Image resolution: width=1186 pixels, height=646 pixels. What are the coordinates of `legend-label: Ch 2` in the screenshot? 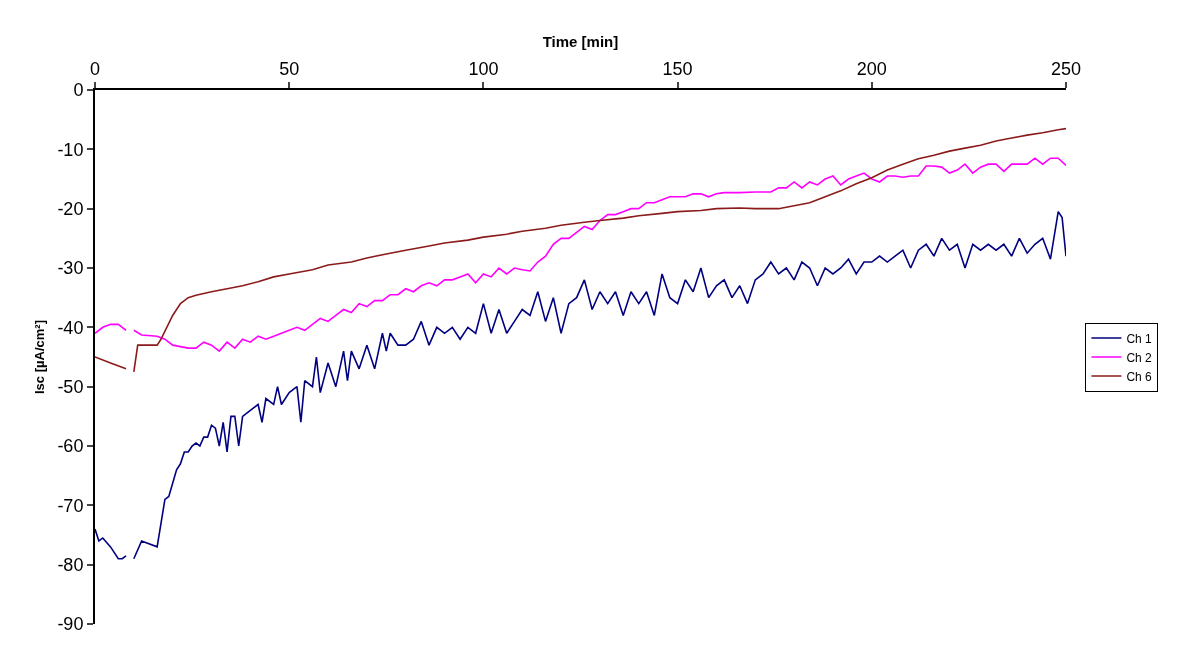 It's located at (1139, 357).